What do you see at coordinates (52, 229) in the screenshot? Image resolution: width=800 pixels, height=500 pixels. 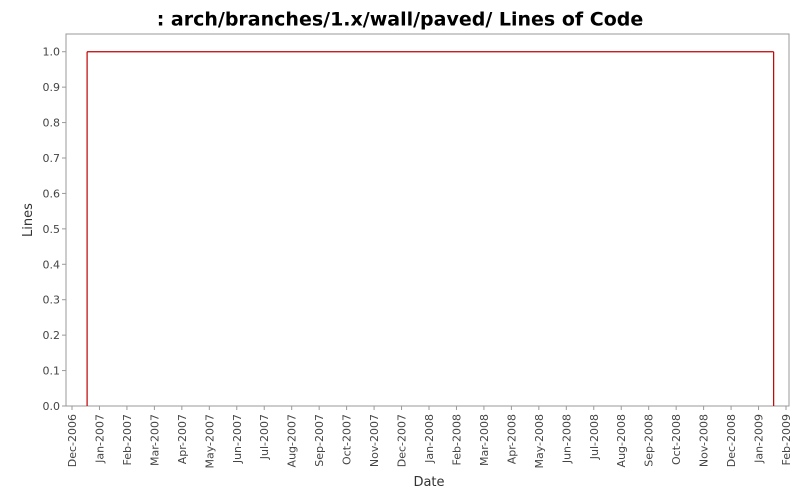 I see `y-tick-label: 0.5` at bounding box center [52, 229].